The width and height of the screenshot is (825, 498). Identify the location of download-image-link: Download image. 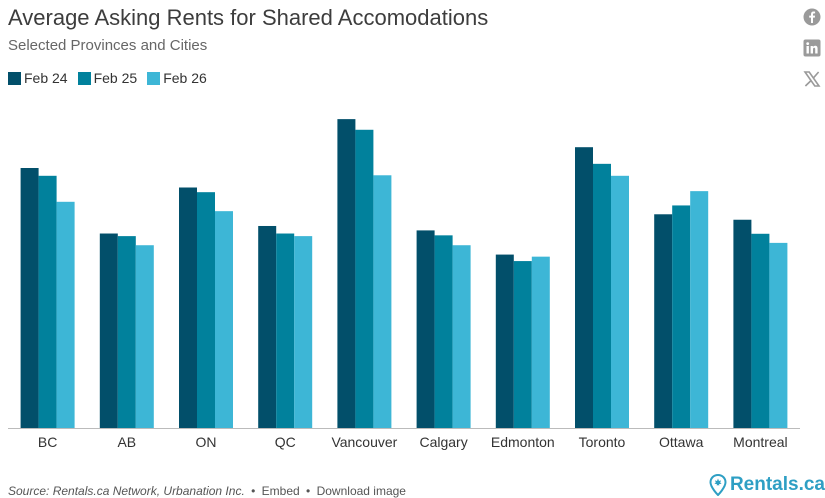
(361, 491).